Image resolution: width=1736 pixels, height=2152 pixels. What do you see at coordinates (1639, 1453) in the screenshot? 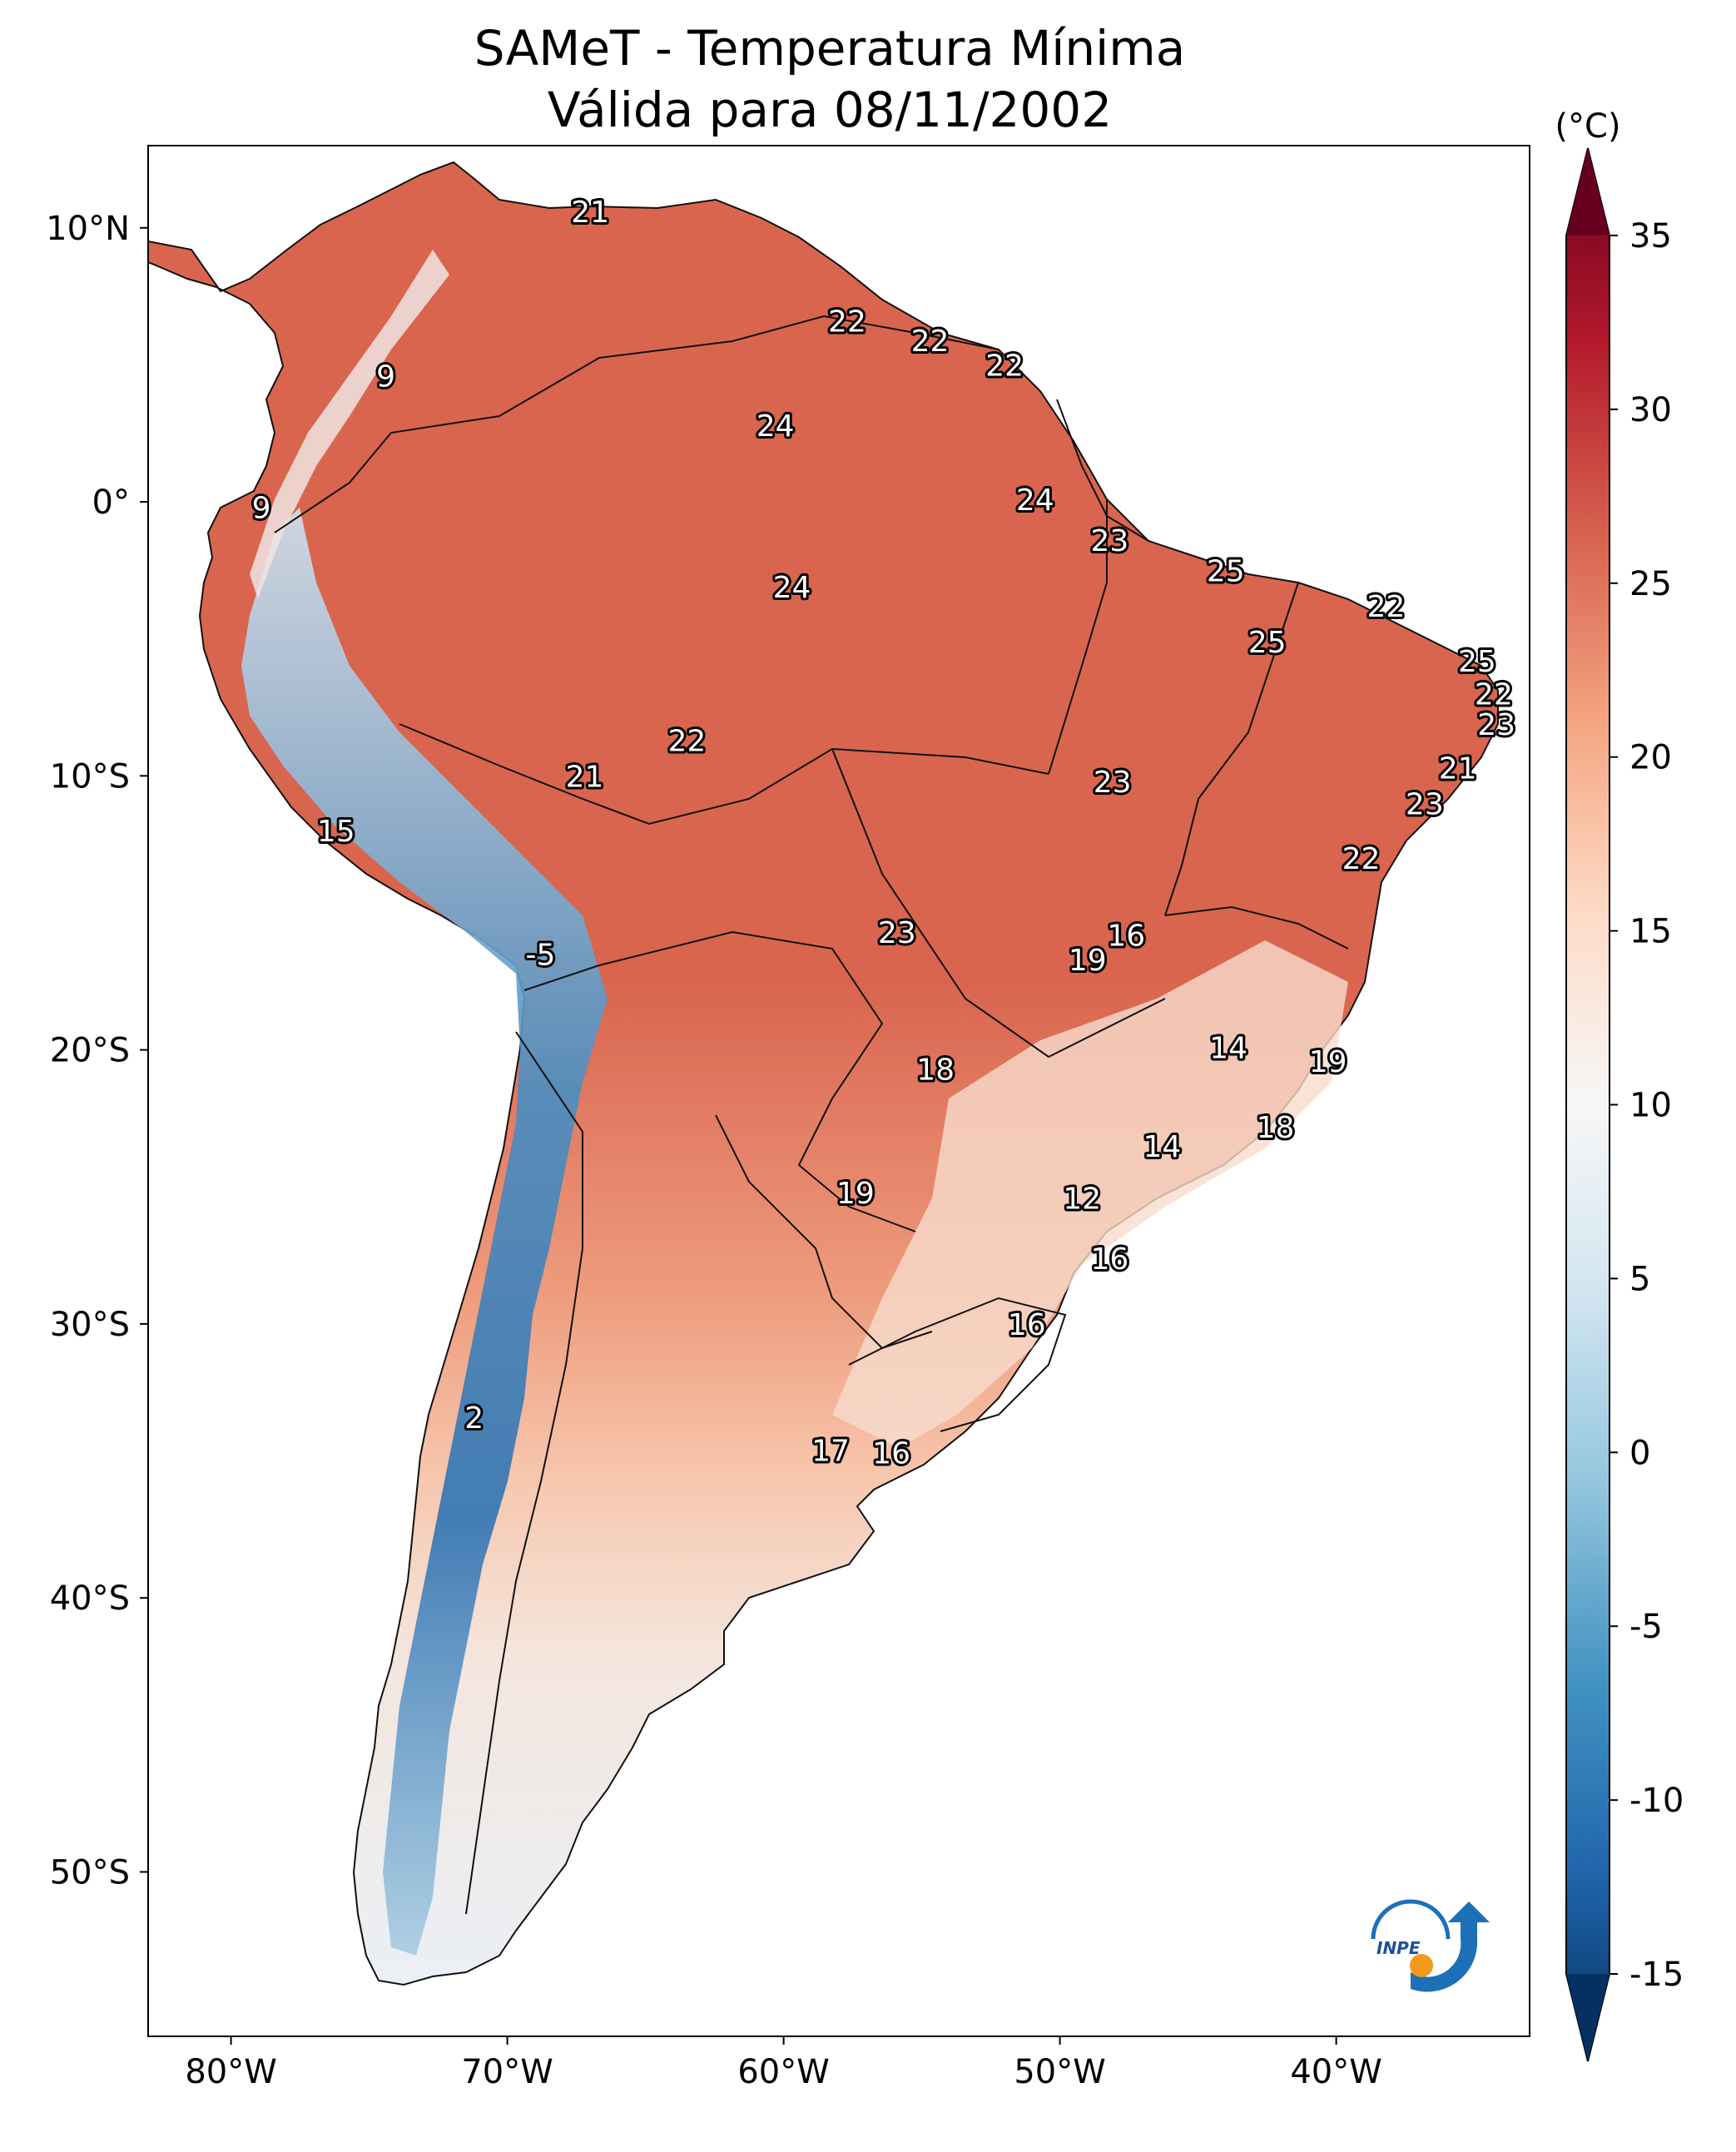
I see `colorbar-tick-label: 0` at bounding box center [1639, 1453].